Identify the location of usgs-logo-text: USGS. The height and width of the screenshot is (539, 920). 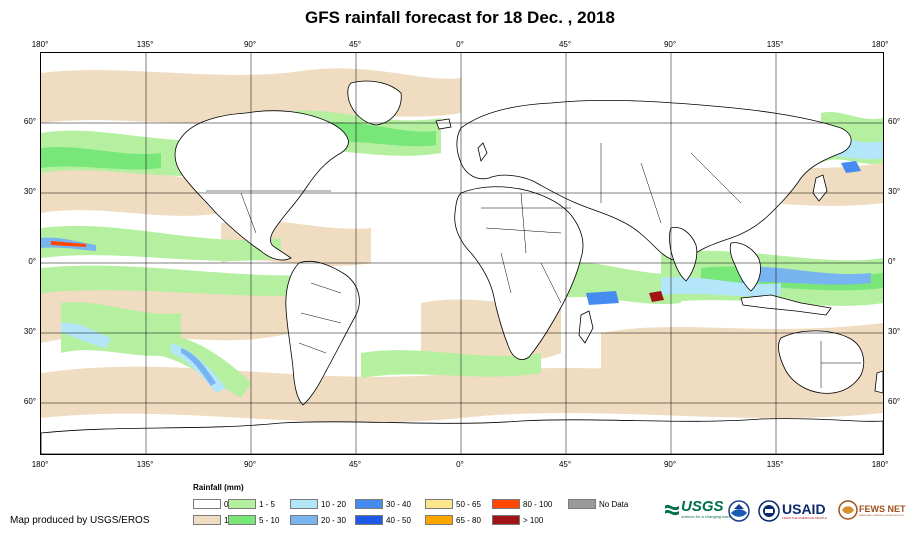
(702, 506).